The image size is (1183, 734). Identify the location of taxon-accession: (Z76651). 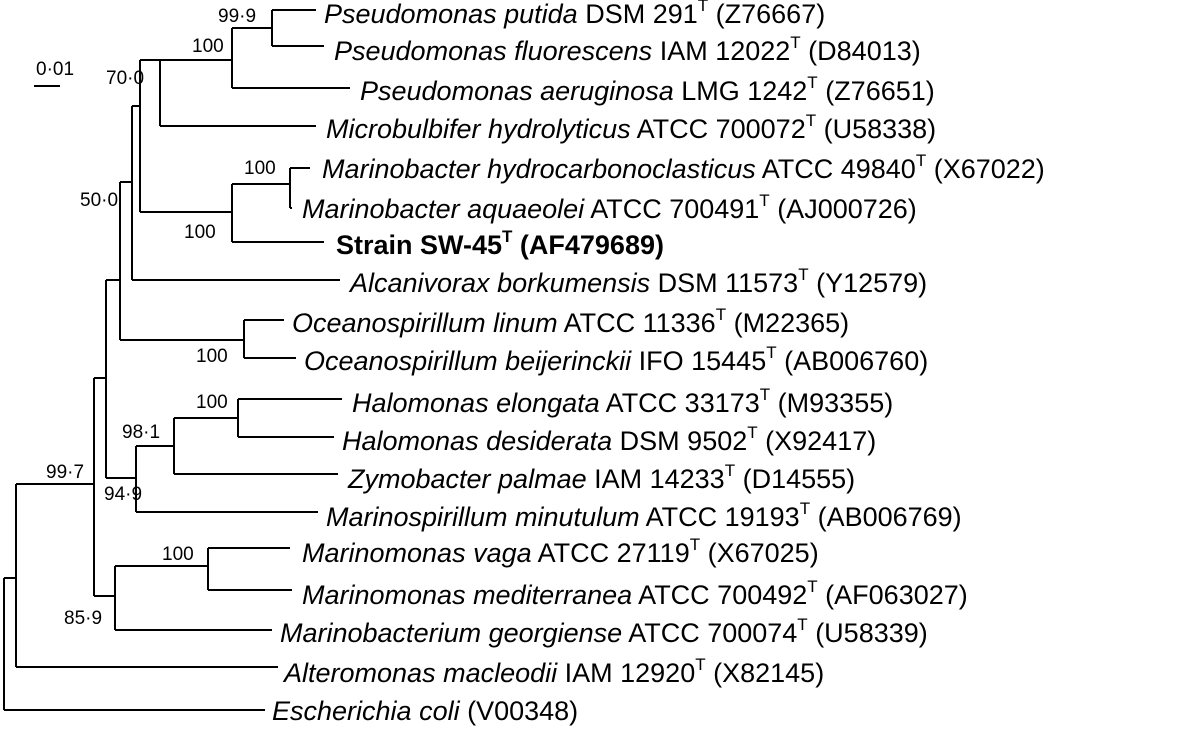
(876, 91).